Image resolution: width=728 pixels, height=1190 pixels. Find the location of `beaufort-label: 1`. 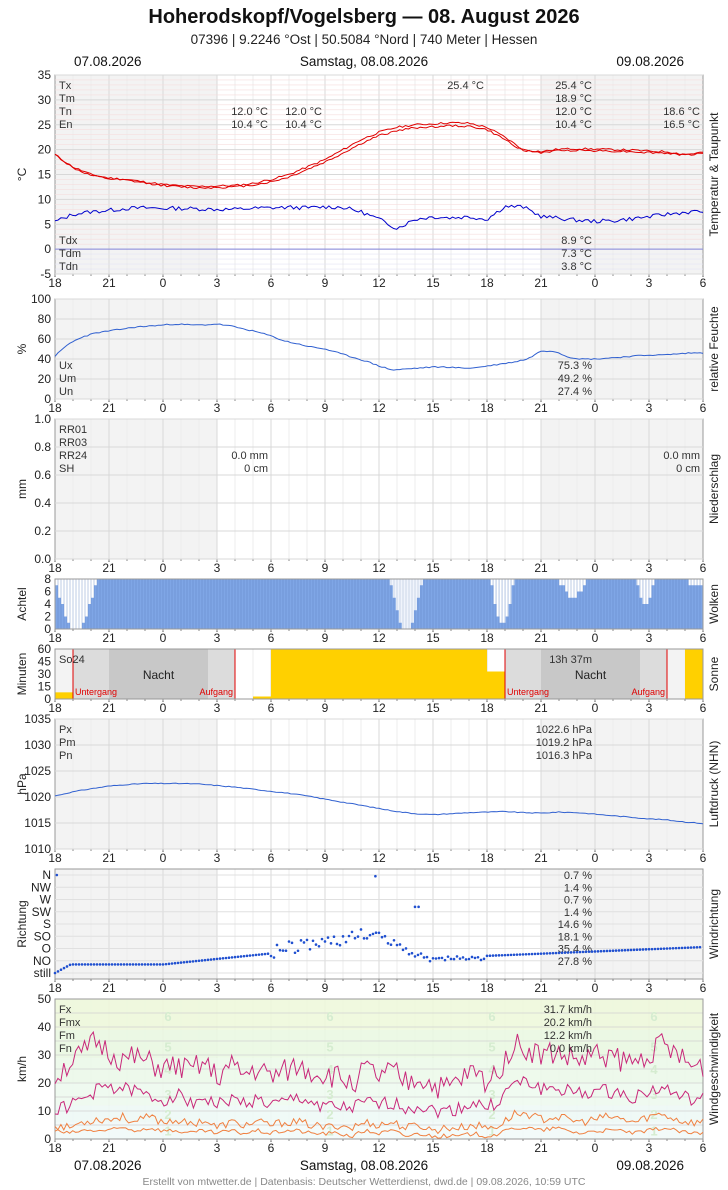

beaufort-label: 1 is located at coordinates (329, 1131).